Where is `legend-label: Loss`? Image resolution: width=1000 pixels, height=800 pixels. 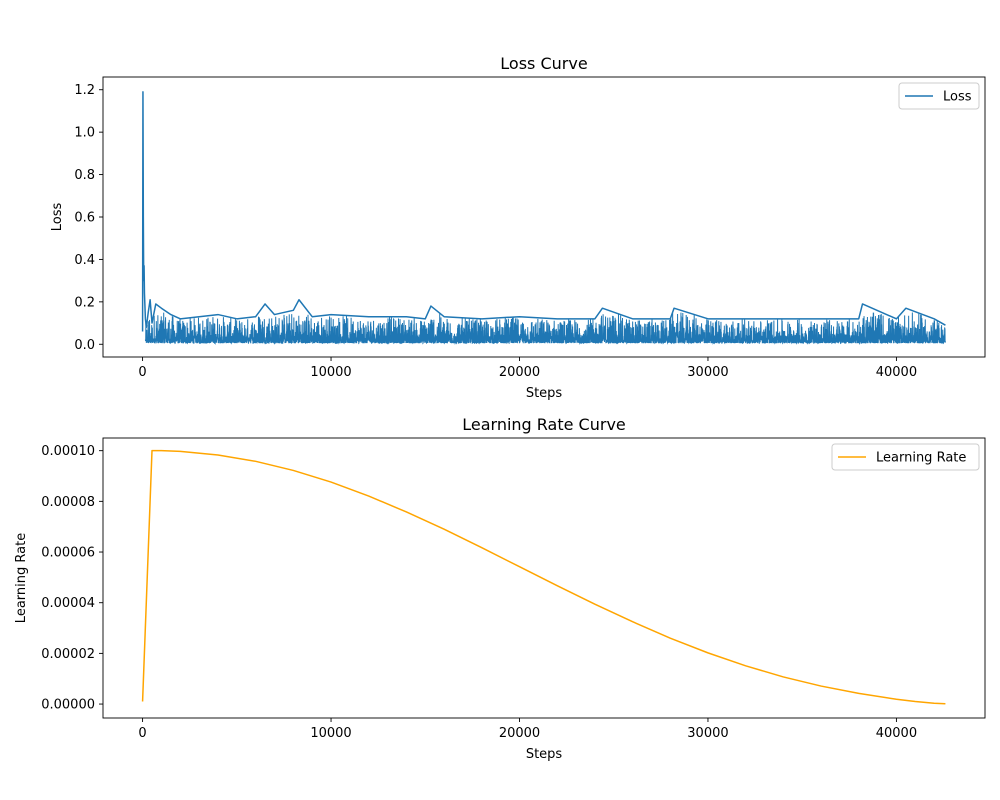
legend-label: Loss is located at coordinates (957, 97).